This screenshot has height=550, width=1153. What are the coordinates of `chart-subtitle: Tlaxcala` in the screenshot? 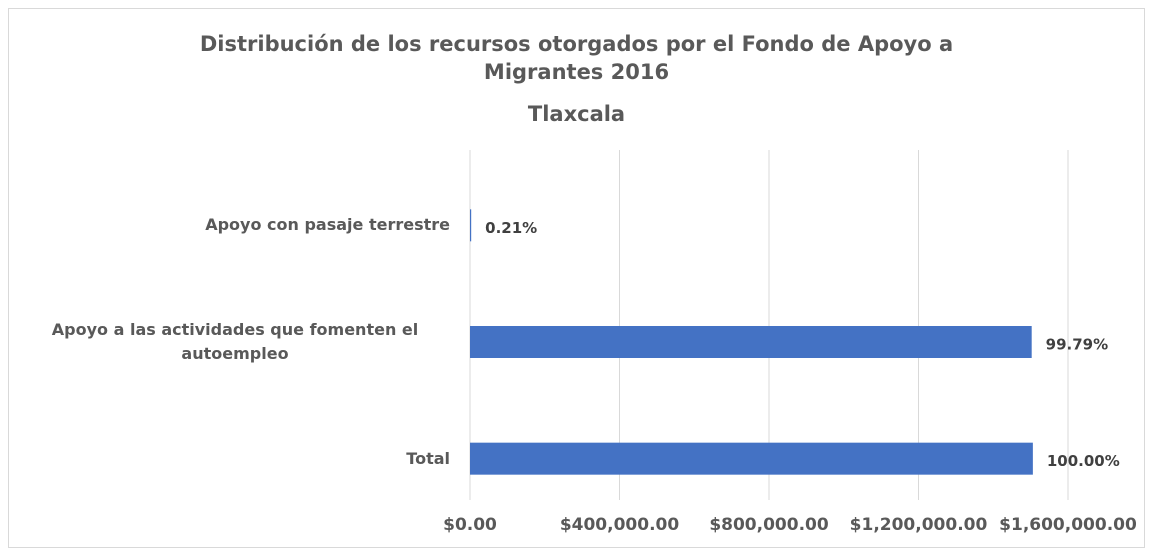 It's located at (576, 114).